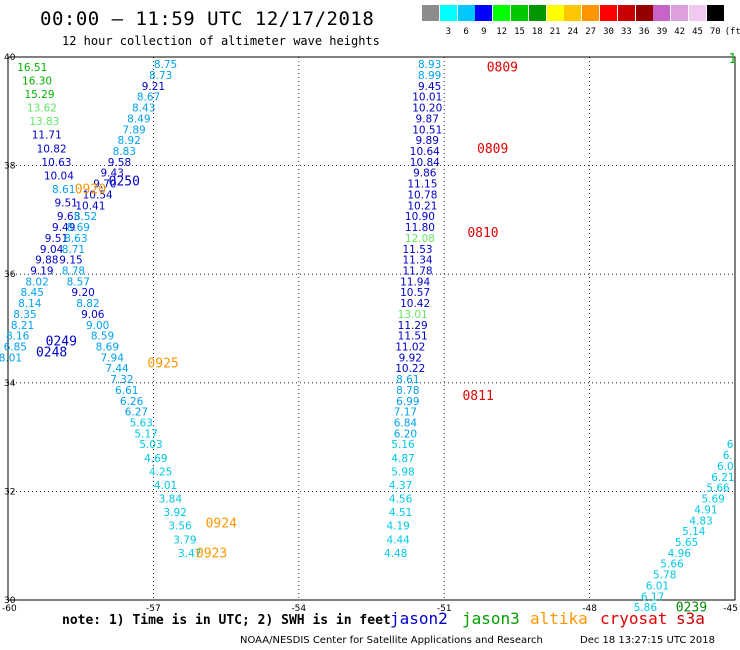 The height and width of the screenshot is (650, 740). Describe the element at coordinates (59, 176) in the screenshot. I see `wave-height-value: 10.04` at that location.